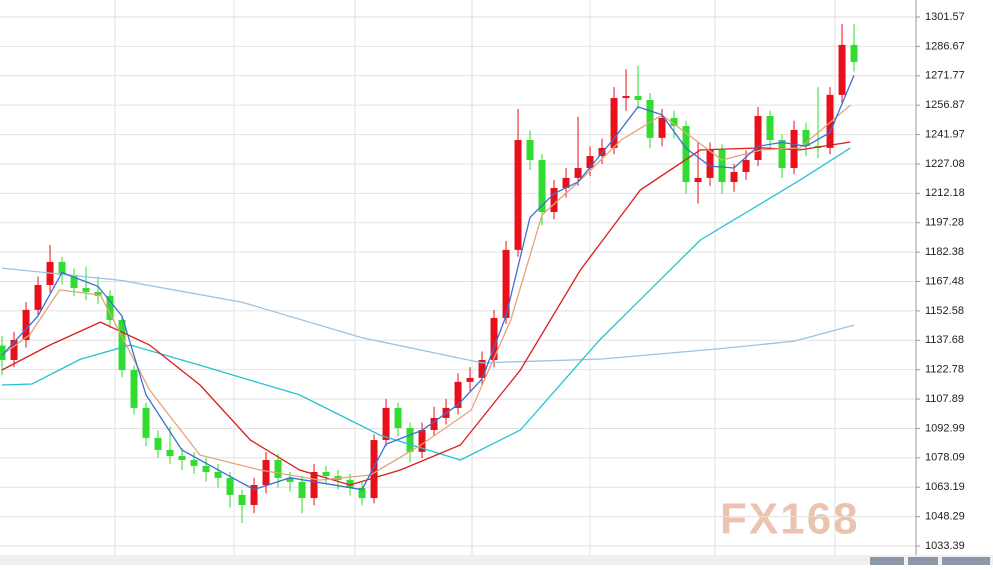  I want to click on y-tick-label: 1241.97, so click(945, 134).